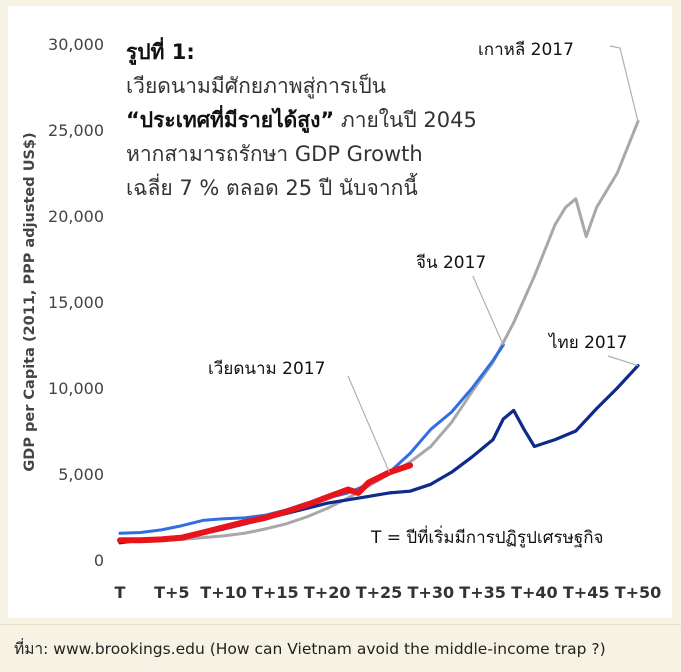 The width and height of the screenshot is (681, 672). I want to click on x-tick-label: T+30, so click(431, 592).